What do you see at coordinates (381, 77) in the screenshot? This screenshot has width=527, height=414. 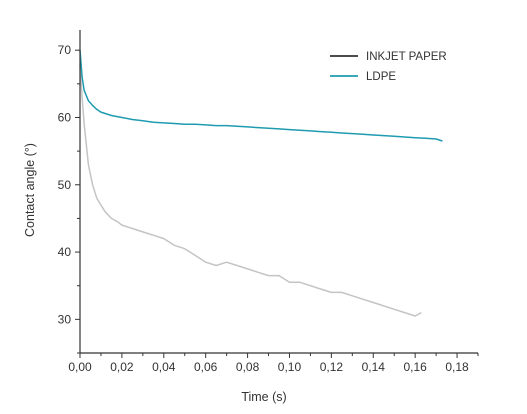 I see `legend-label-1: LDPE` at bounding box center [381, 77].